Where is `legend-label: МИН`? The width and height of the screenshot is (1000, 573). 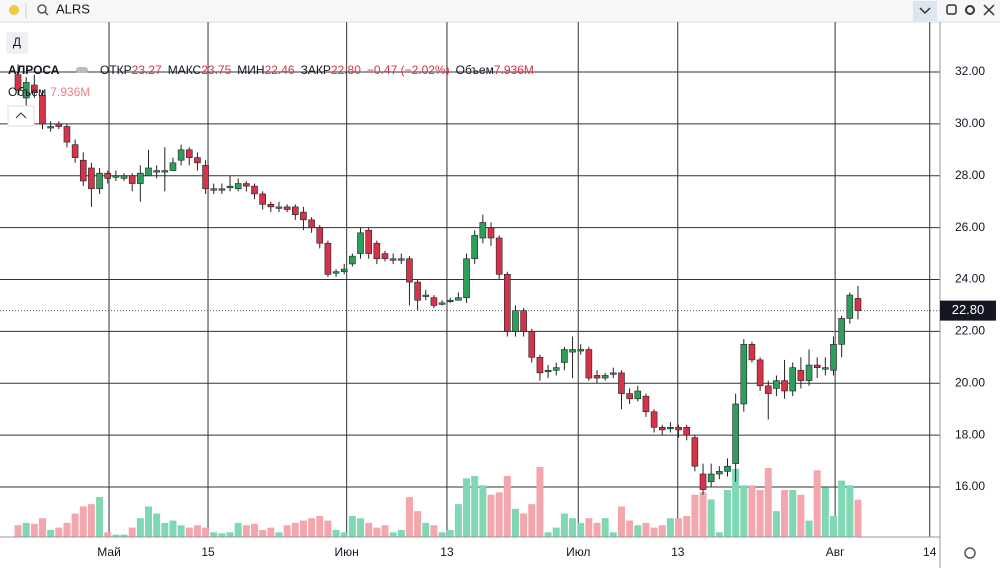 legend-label: МИН is located at coordinates (250, 70).